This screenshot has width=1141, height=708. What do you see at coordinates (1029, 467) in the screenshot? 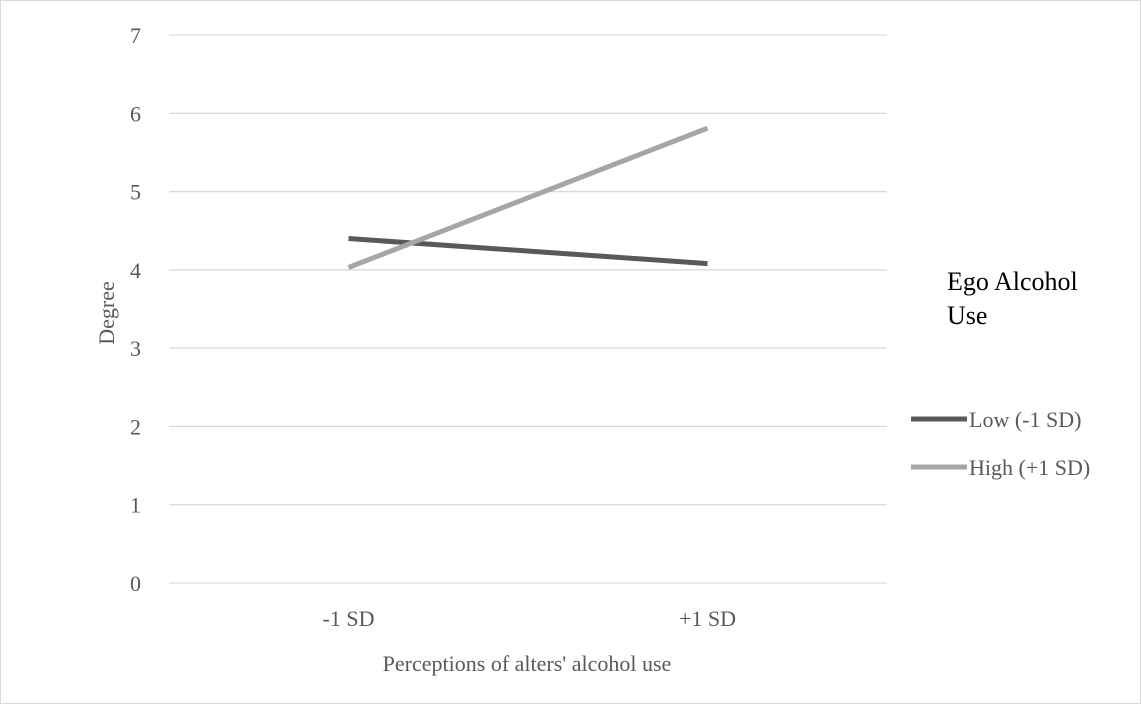
I see `legend-label: High (+1 SD)` at bounding box center [1029, 467].